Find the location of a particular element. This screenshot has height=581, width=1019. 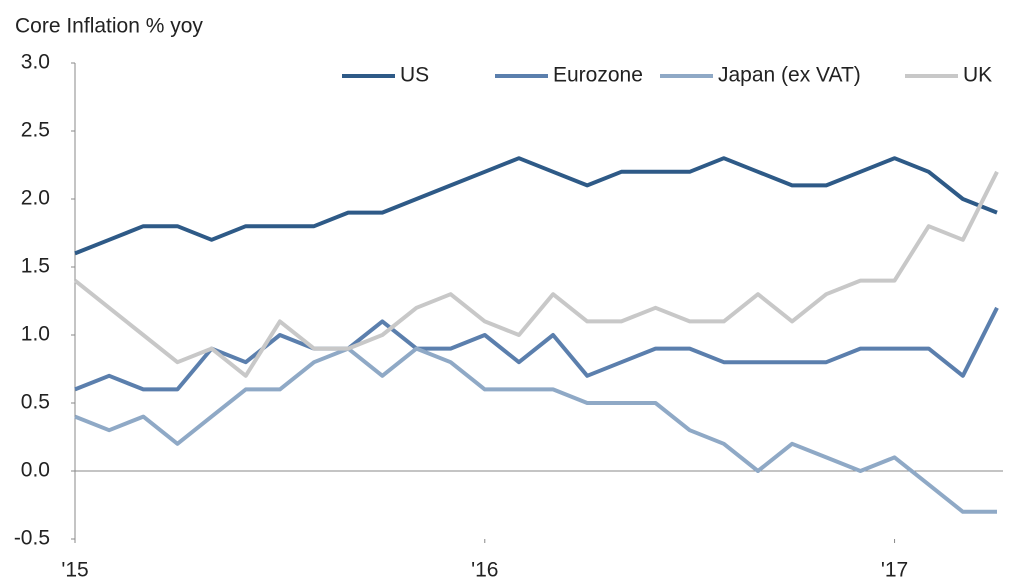

y-tick-label: 1.5 is located at coordinates (35, 266).